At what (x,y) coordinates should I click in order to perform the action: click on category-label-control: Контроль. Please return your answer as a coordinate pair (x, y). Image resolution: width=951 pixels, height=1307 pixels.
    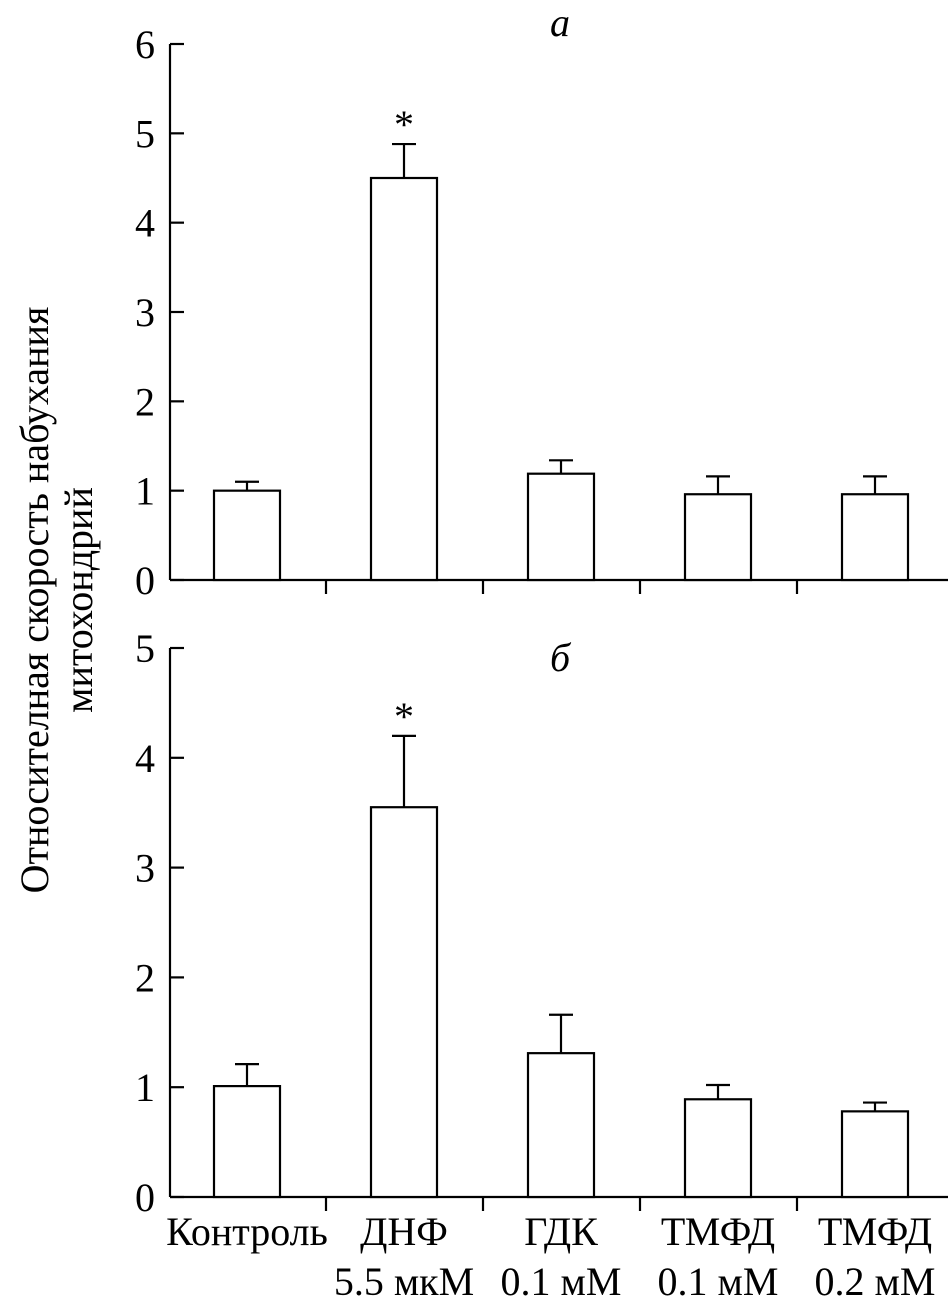
    Looking at the image, I should click on (247, 1231).